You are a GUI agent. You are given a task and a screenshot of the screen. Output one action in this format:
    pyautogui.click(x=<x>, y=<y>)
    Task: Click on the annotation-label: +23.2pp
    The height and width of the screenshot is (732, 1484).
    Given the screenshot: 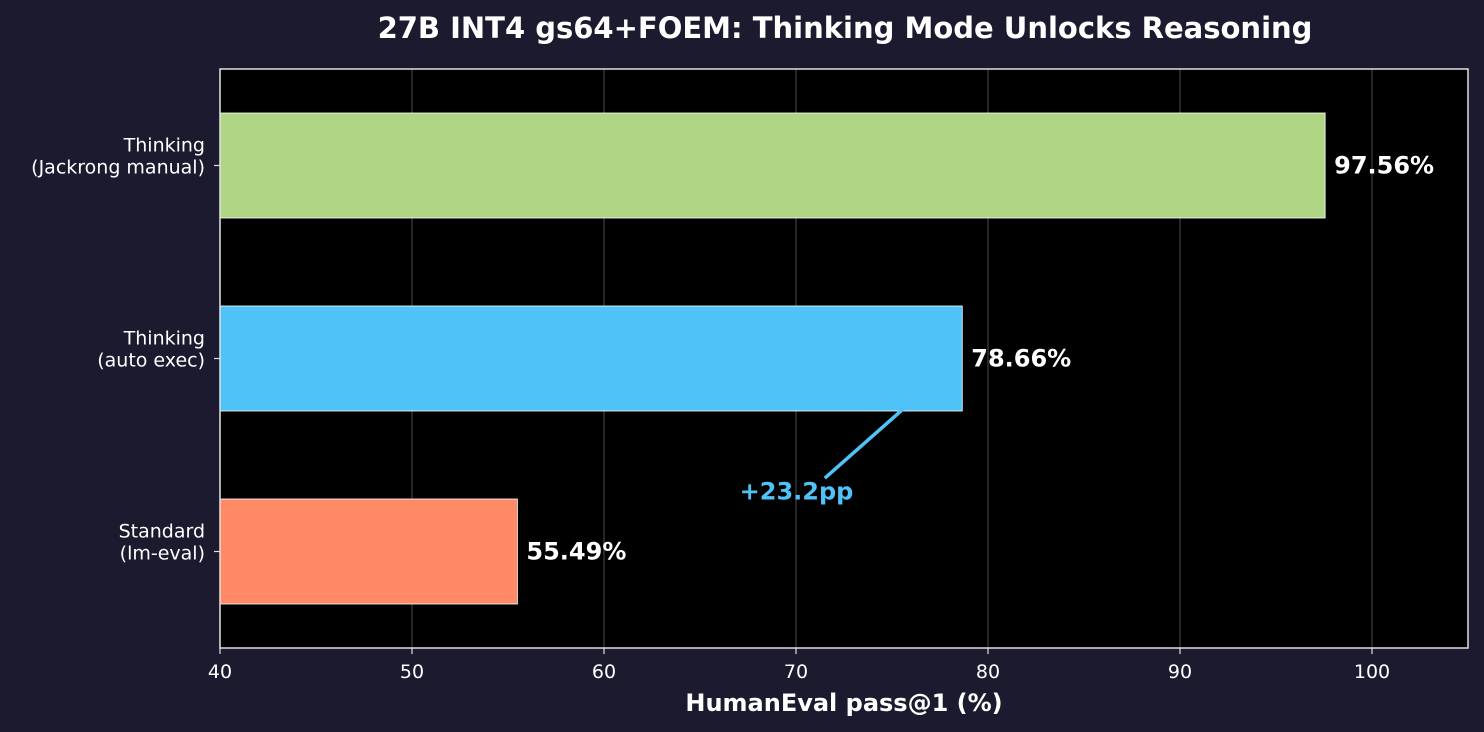 What is the action you would take?
    pyautogui.click(x=797, y=491)
    